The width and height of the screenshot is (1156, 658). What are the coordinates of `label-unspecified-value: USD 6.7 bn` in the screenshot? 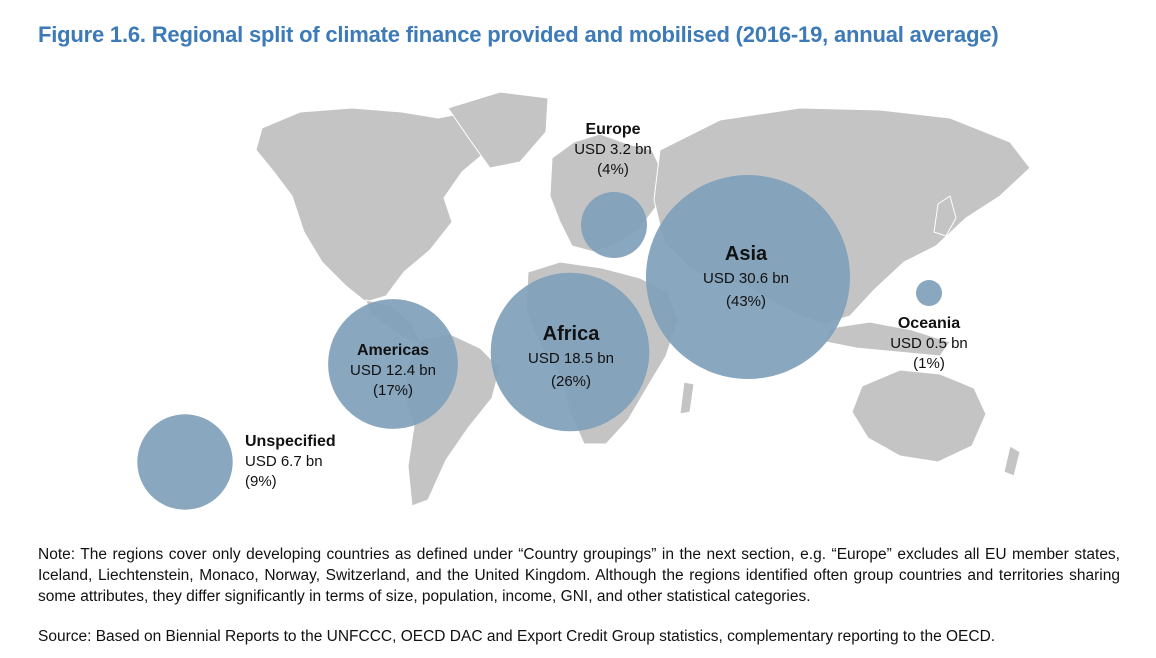 It's located at (284, 461).